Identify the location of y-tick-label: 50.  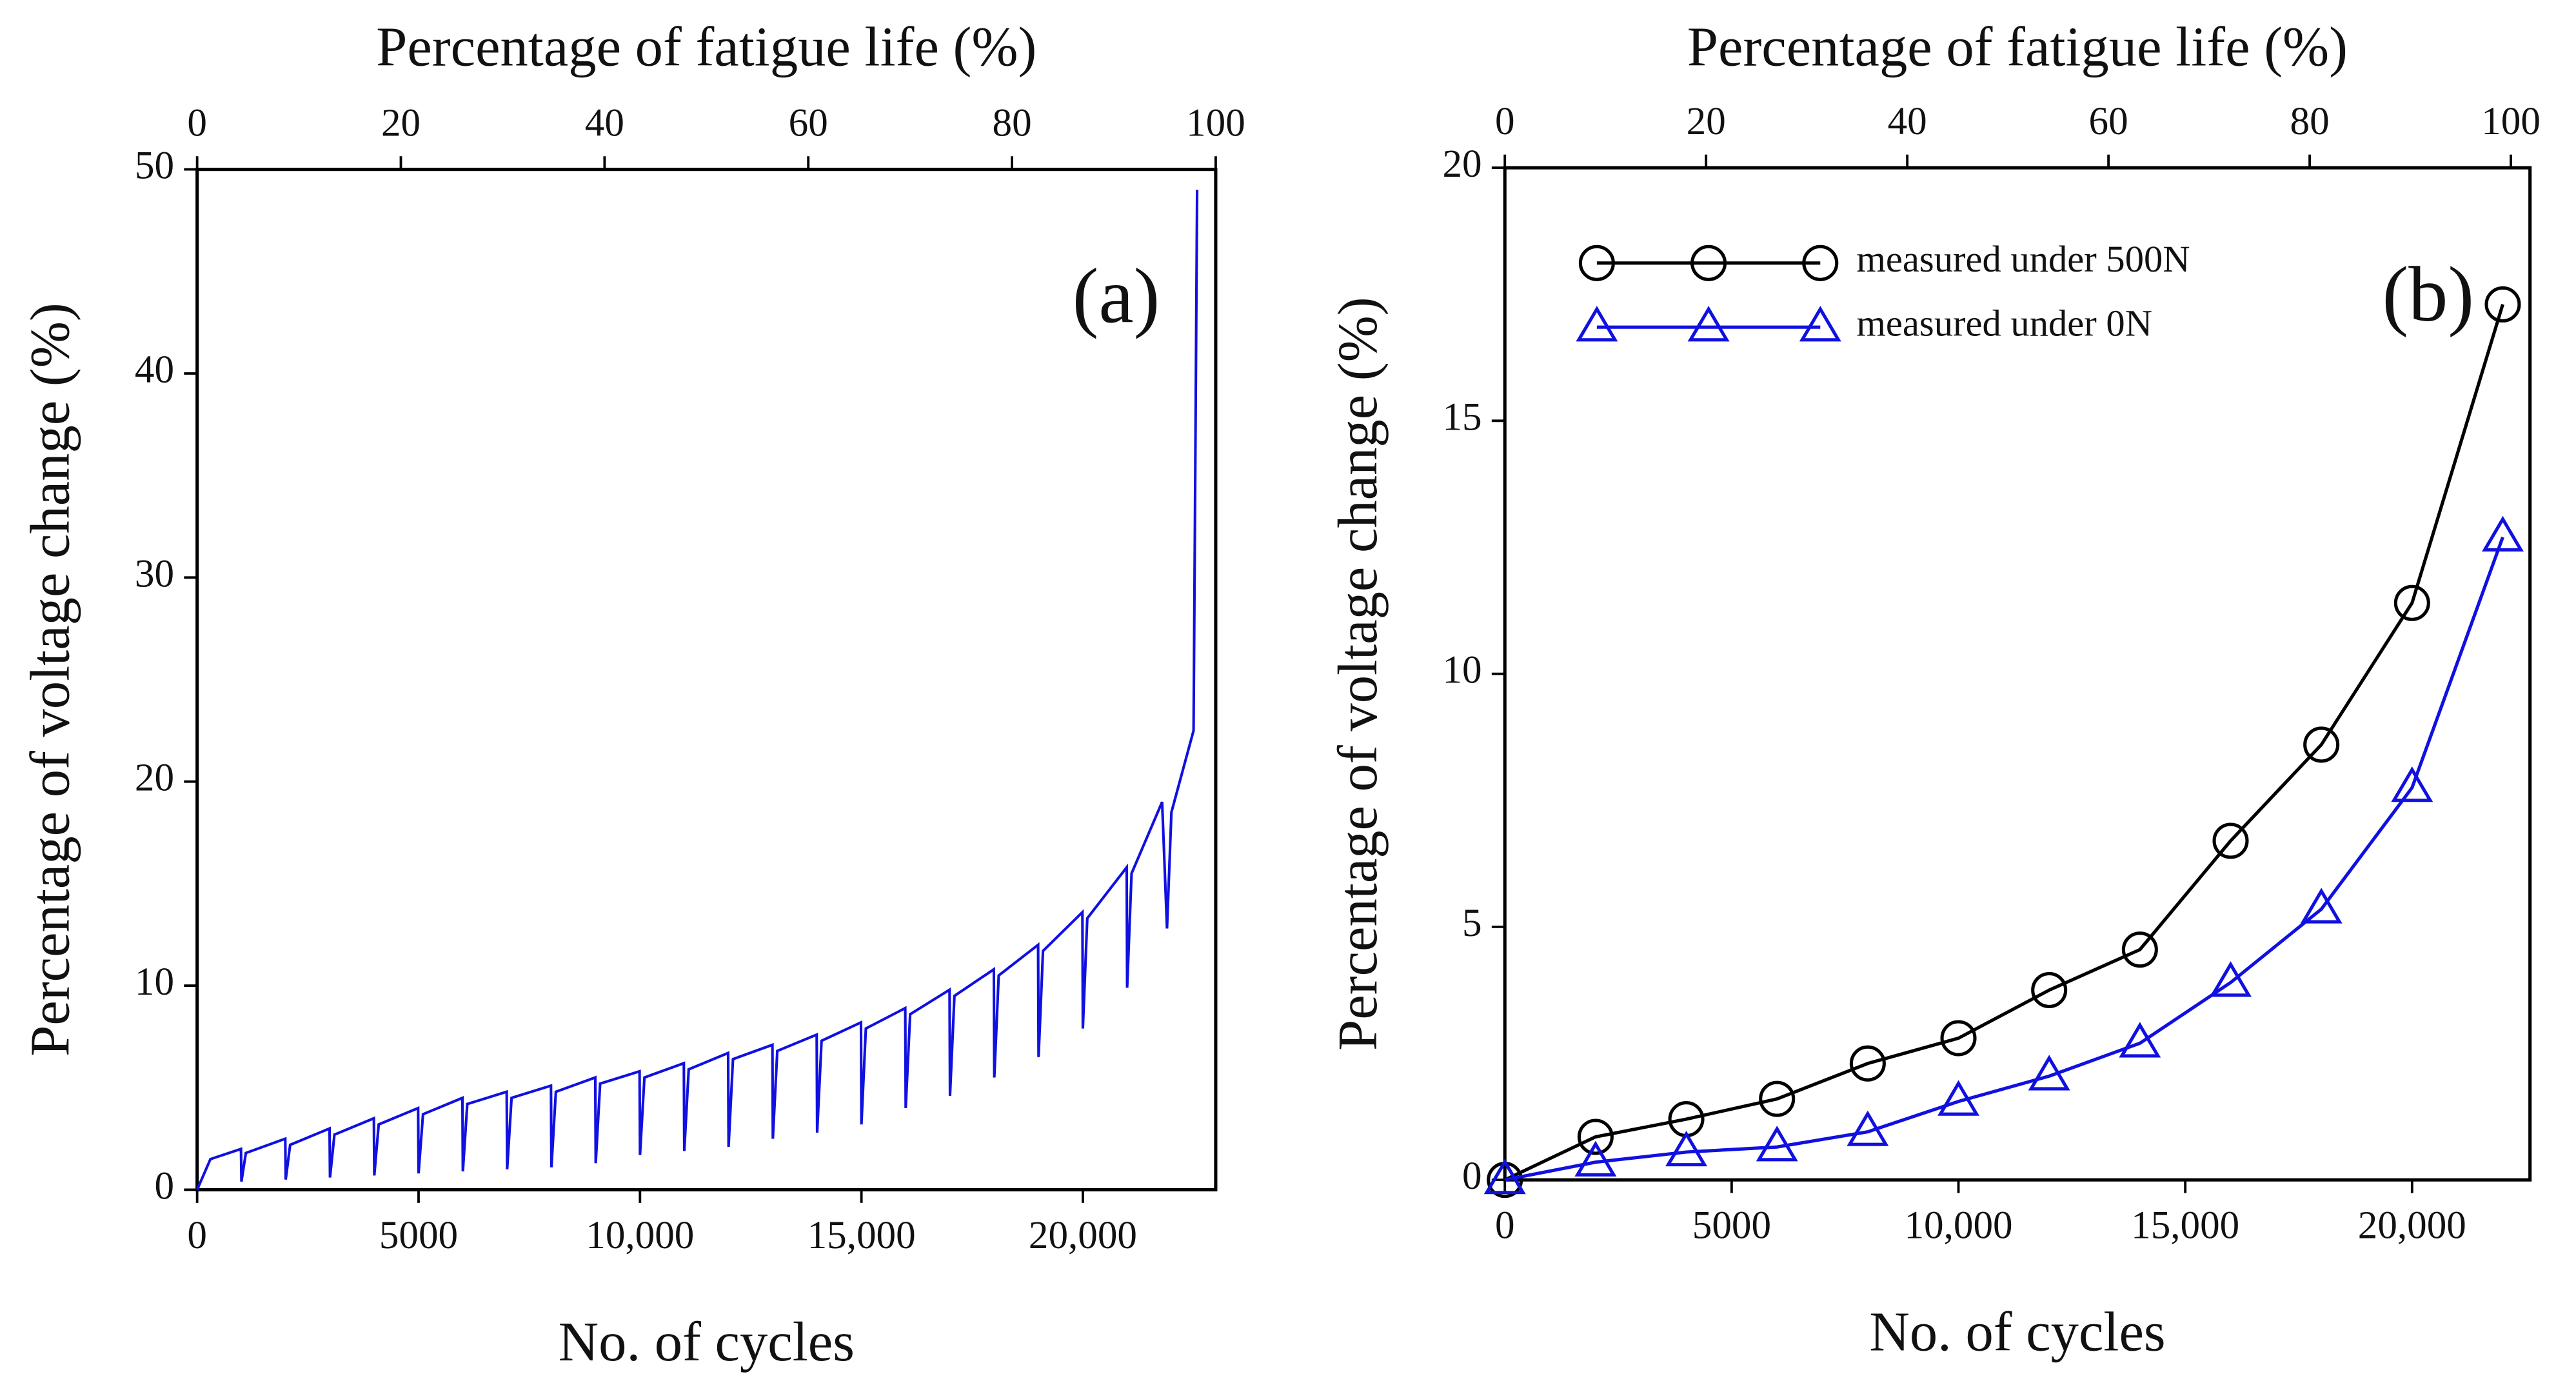
(154, 166).